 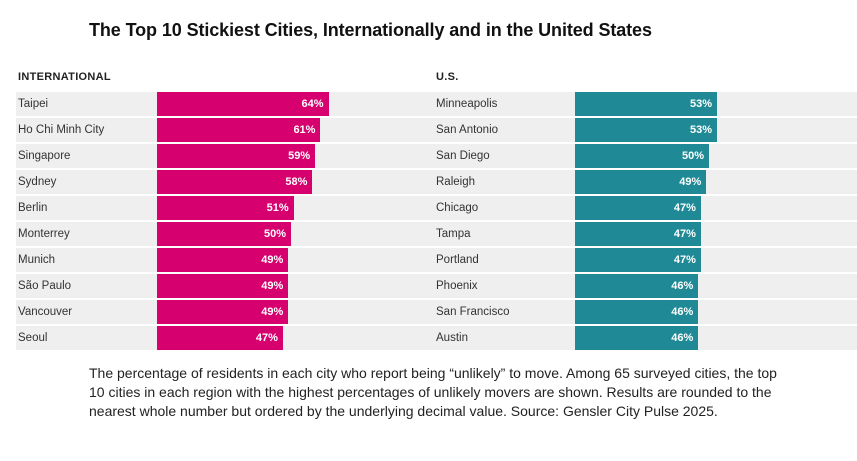 I want to click on bar-row: Tampa 47%, so click(x=645, y=234).